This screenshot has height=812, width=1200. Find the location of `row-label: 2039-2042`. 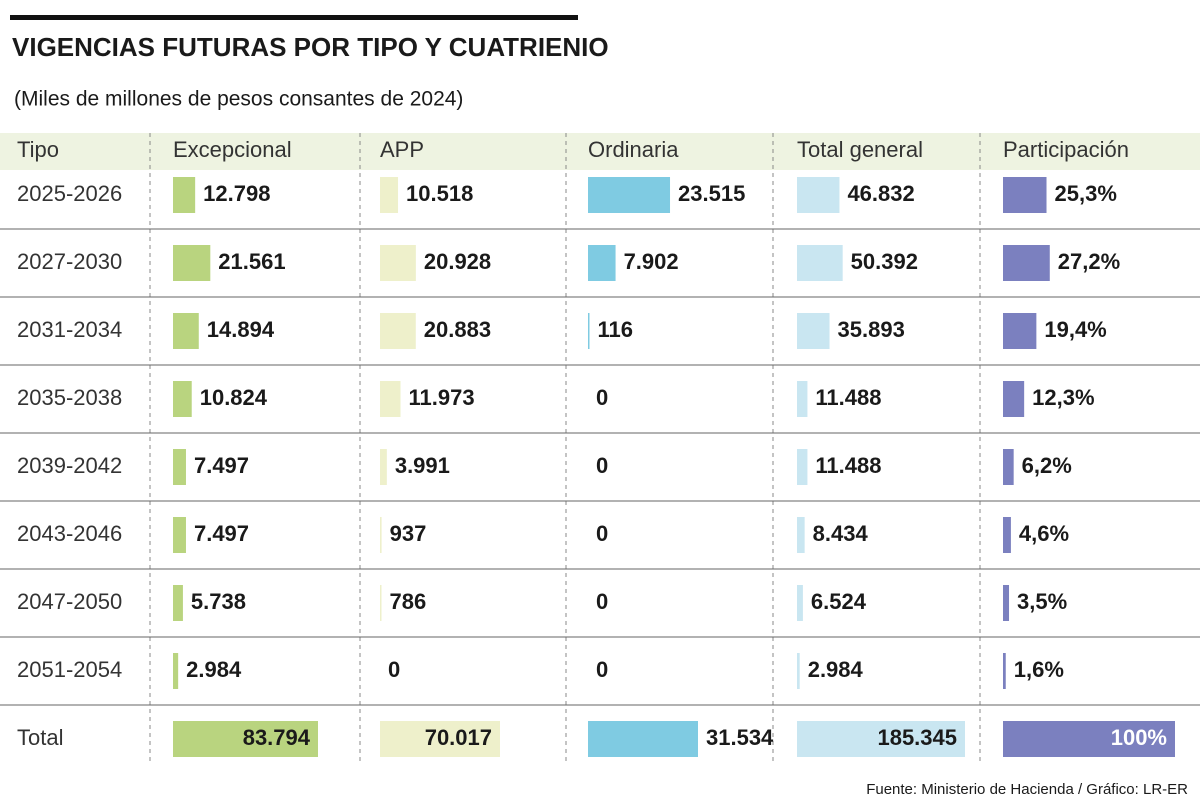

row-label: 2039-2042 is located at coordinates (69, 465).